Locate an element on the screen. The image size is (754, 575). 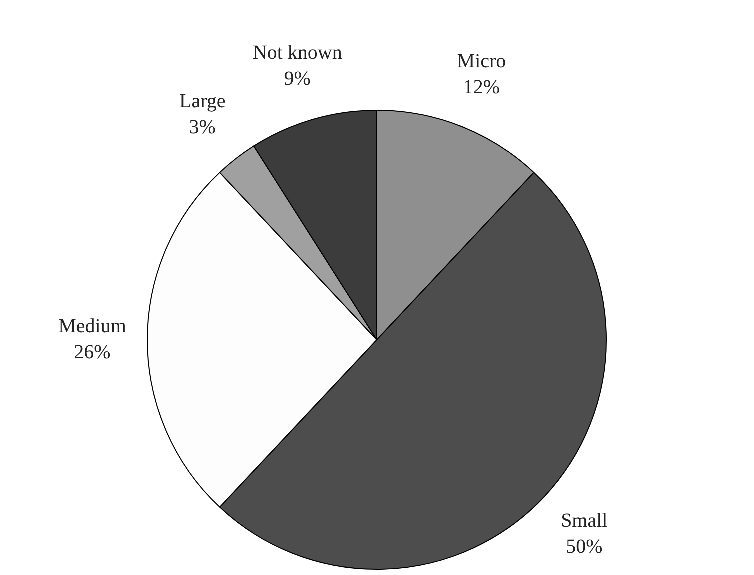
slice-label: Medium is located at coordinates (92, 326).